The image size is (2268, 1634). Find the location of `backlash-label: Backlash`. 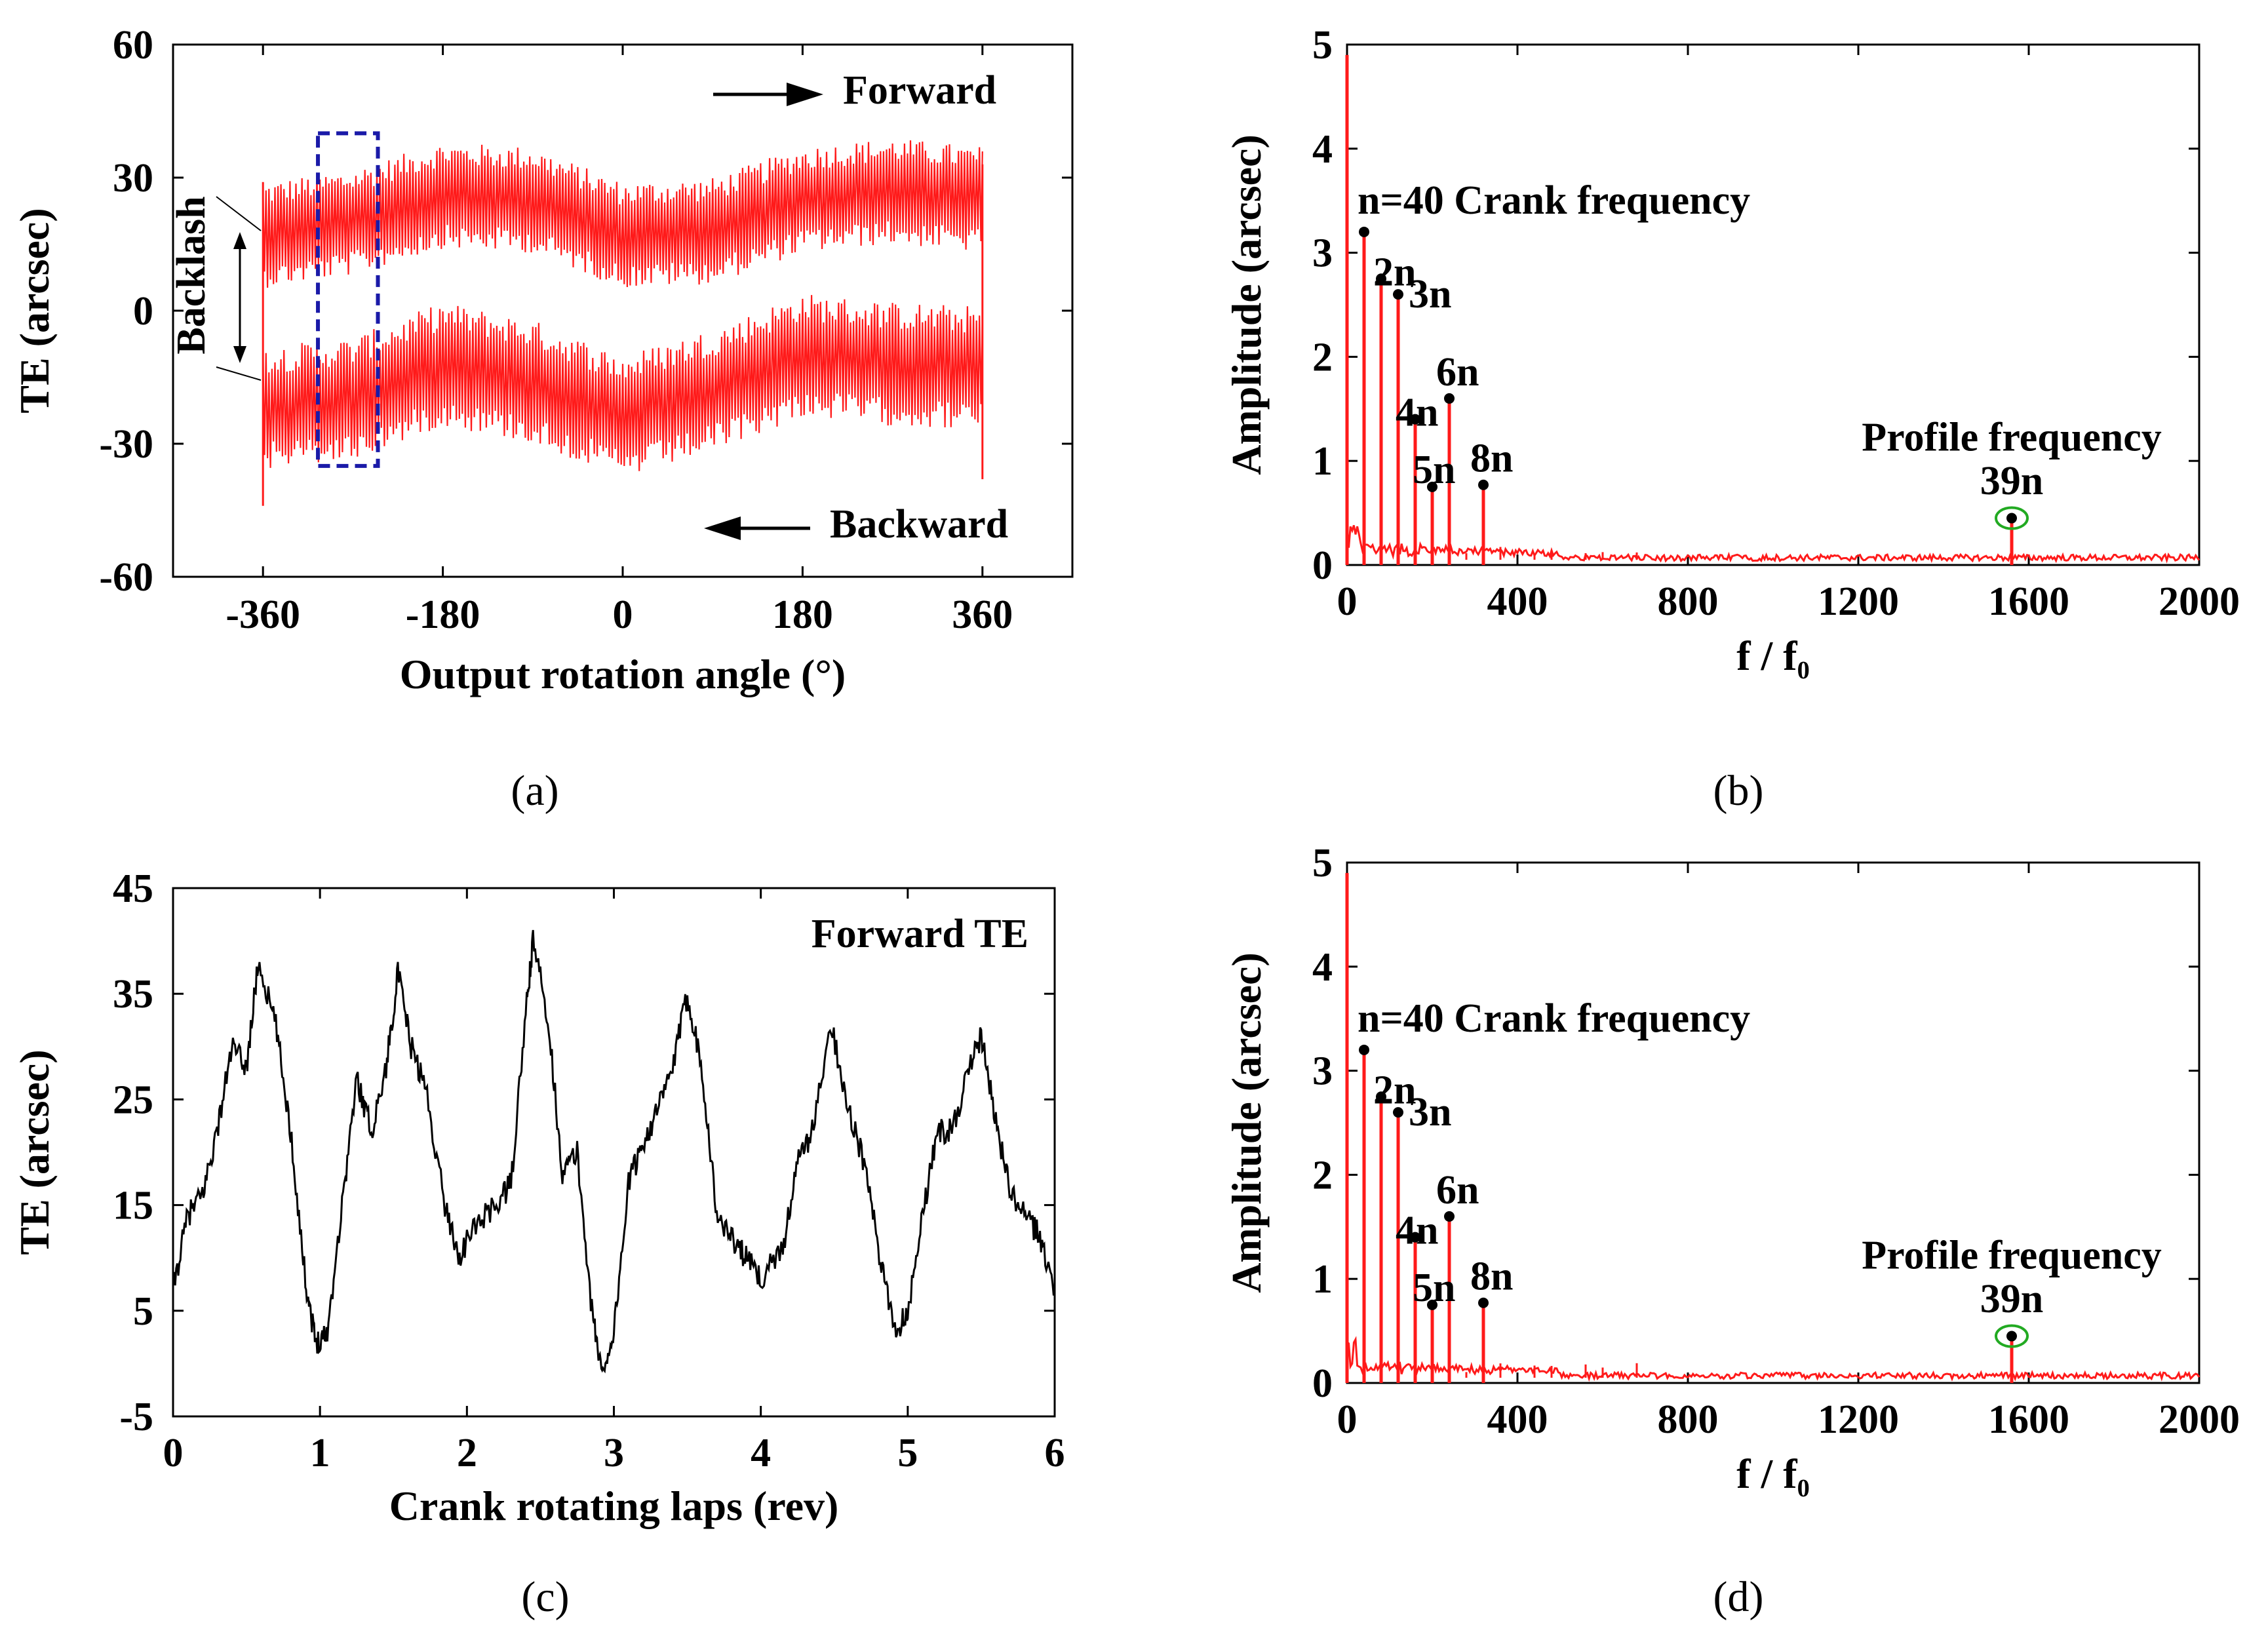

backlash-label: Backlash is located at coordinates (191, 275).